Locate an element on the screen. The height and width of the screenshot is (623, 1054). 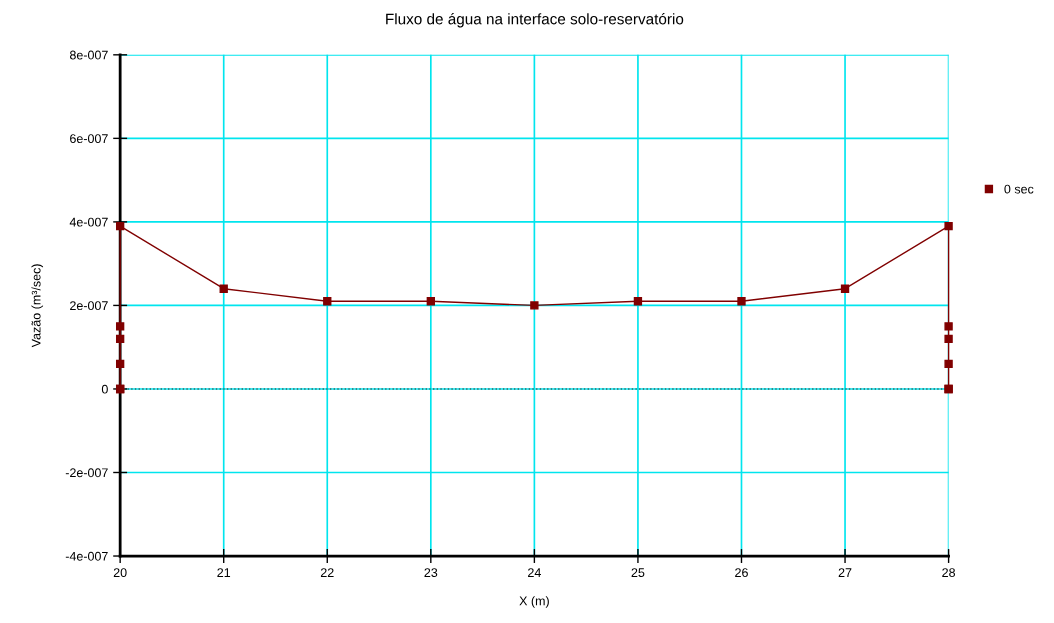
x-tick-label: 23 is located at coordinates (431, 573).